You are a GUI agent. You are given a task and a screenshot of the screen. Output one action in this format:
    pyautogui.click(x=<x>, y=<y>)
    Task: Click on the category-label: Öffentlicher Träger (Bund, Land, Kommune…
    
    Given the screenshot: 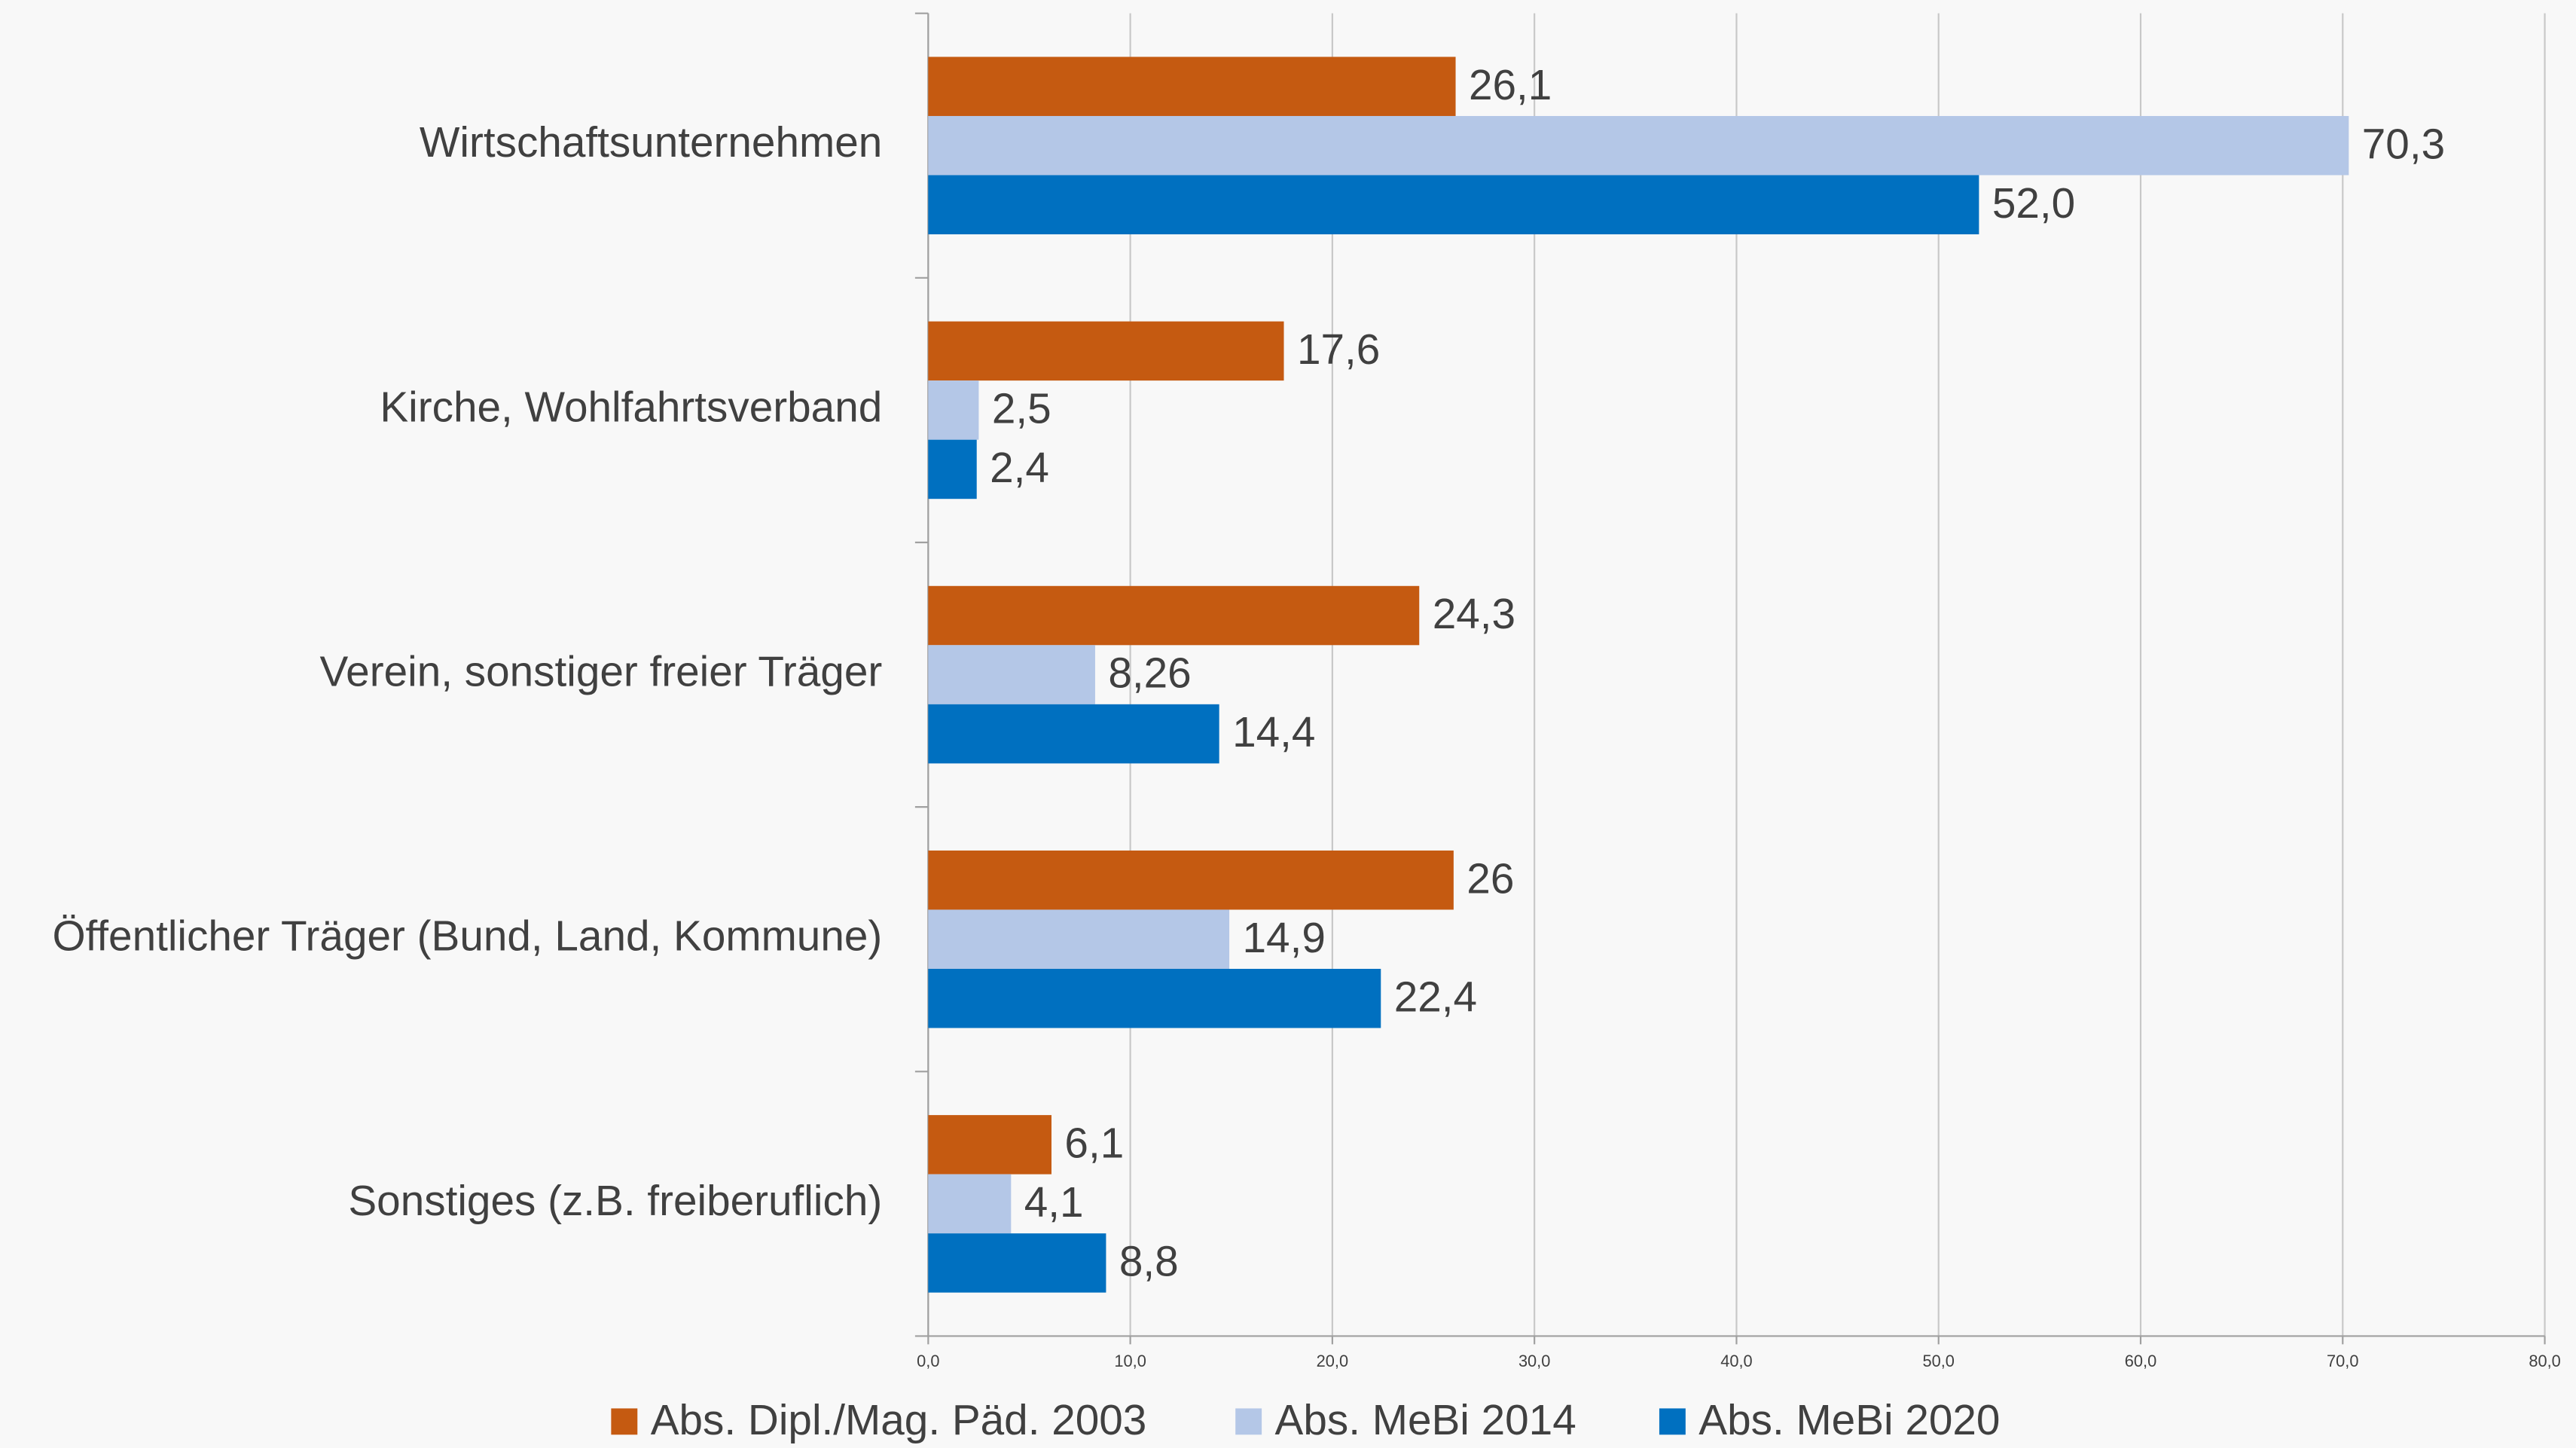 What is the action you would take?
    pyautogui.click(x=467, y=937)
    